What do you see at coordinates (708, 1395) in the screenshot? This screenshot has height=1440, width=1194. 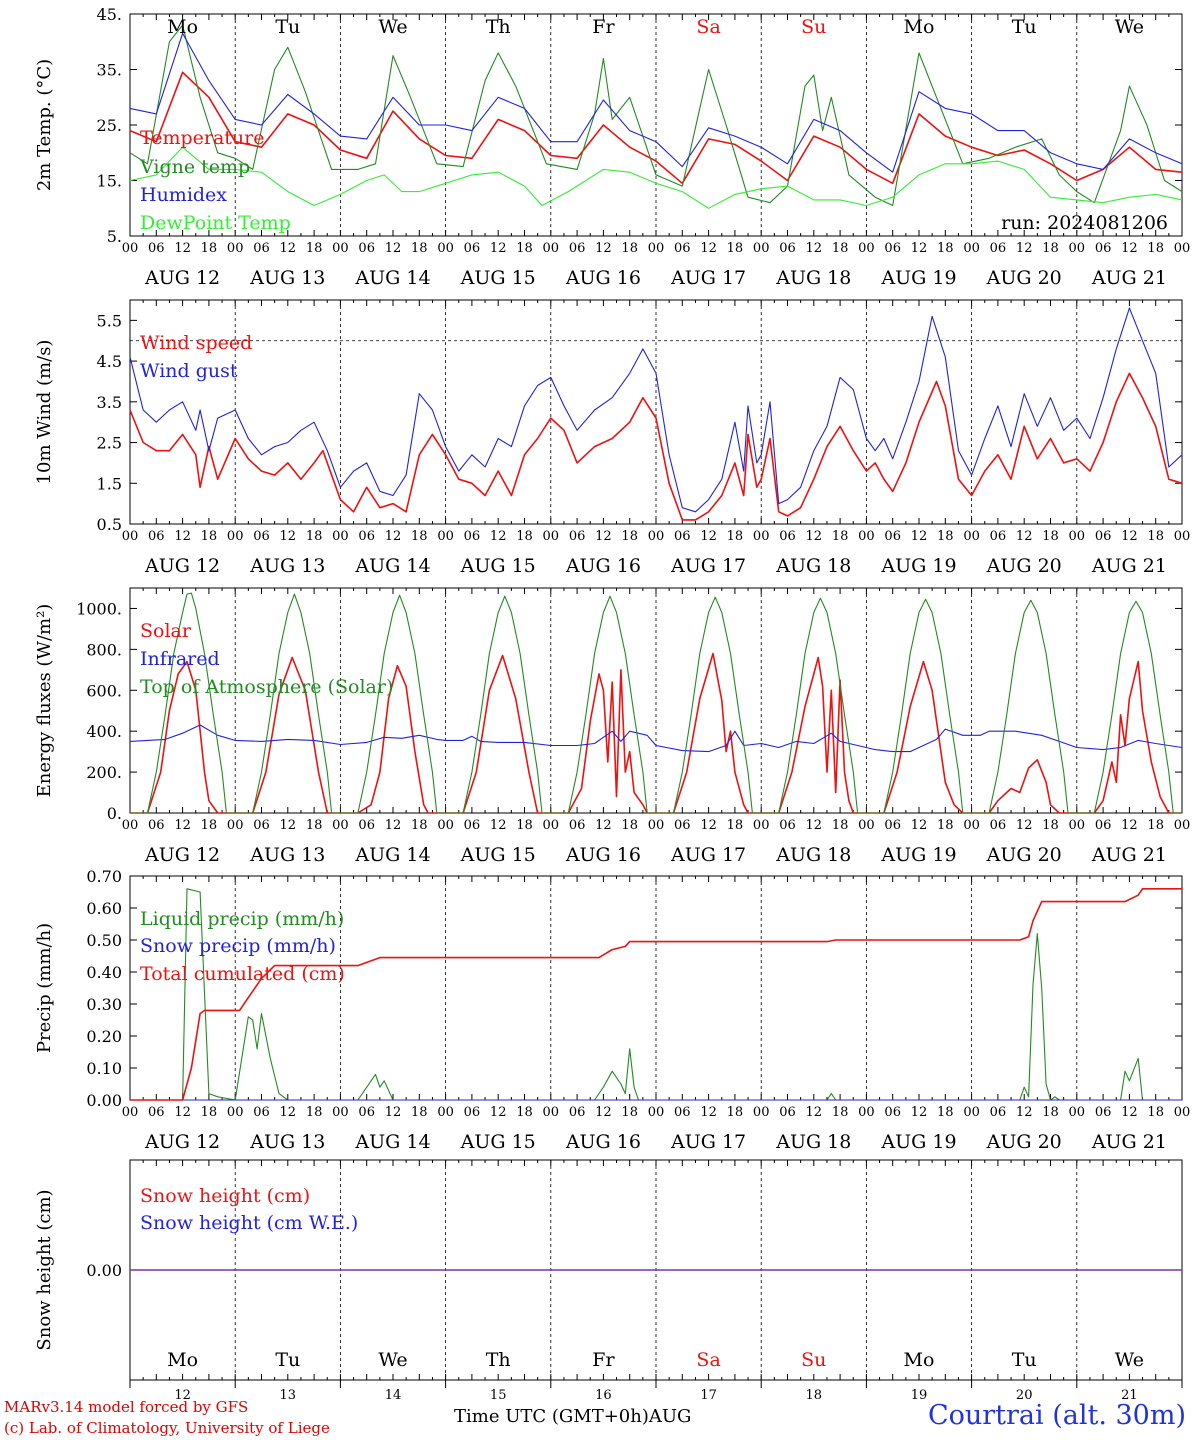 I see `day-number-label: 17` at bounding box center [708, 1395].